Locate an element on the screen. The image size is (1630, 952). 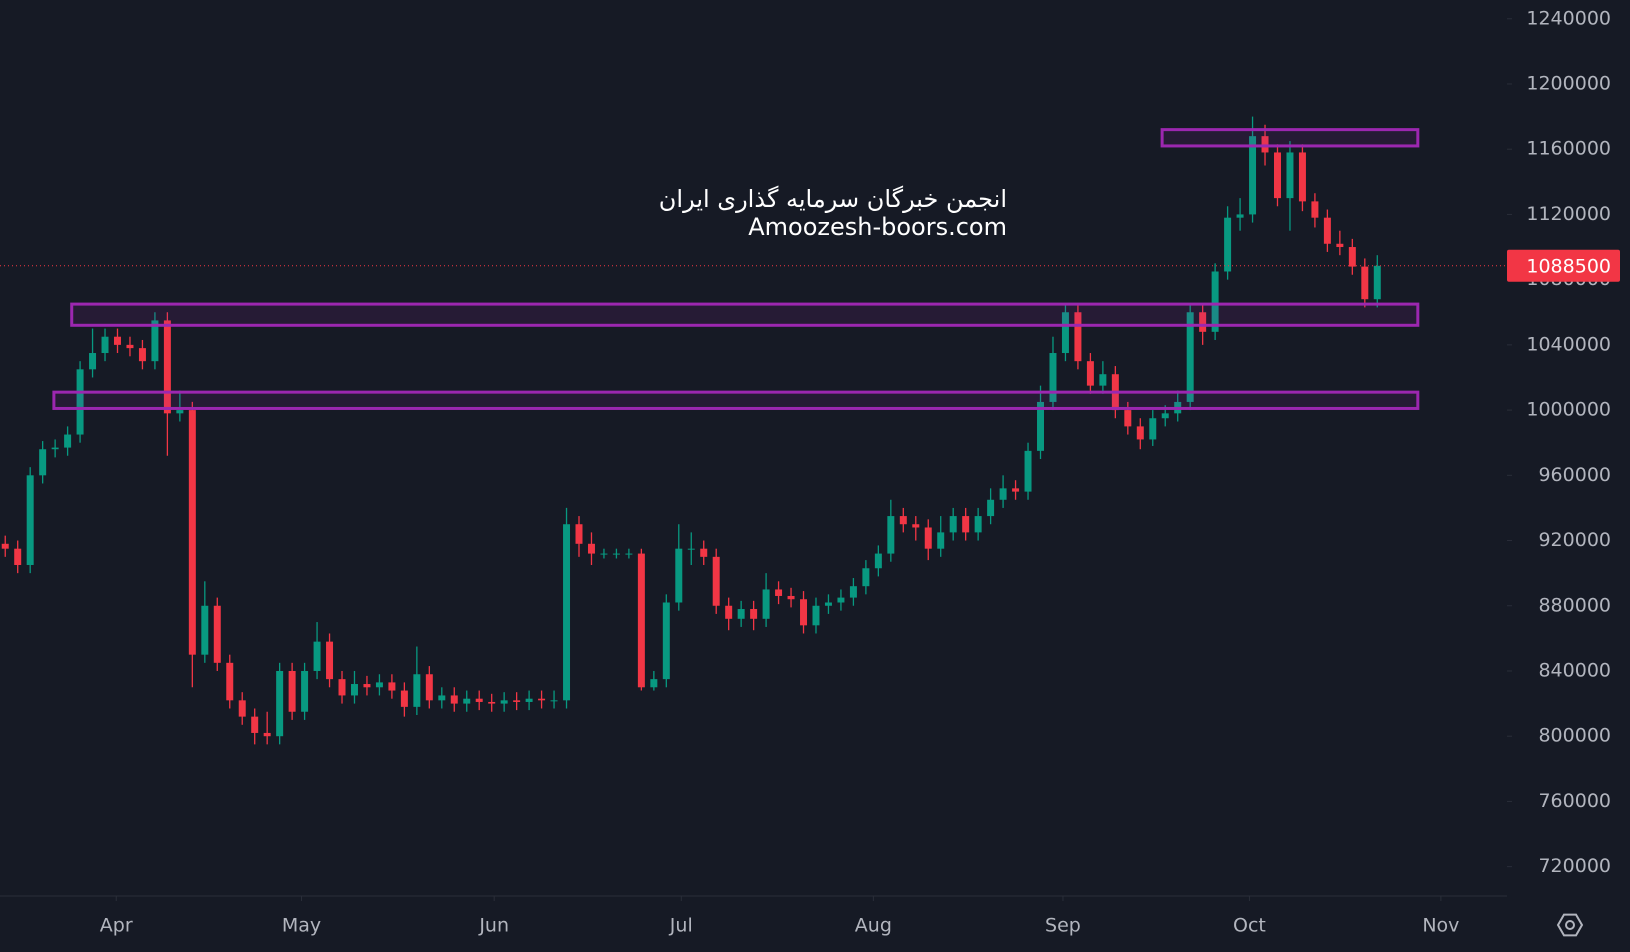
y-tick-label: 760000 is located at coordinates (1574, 801).